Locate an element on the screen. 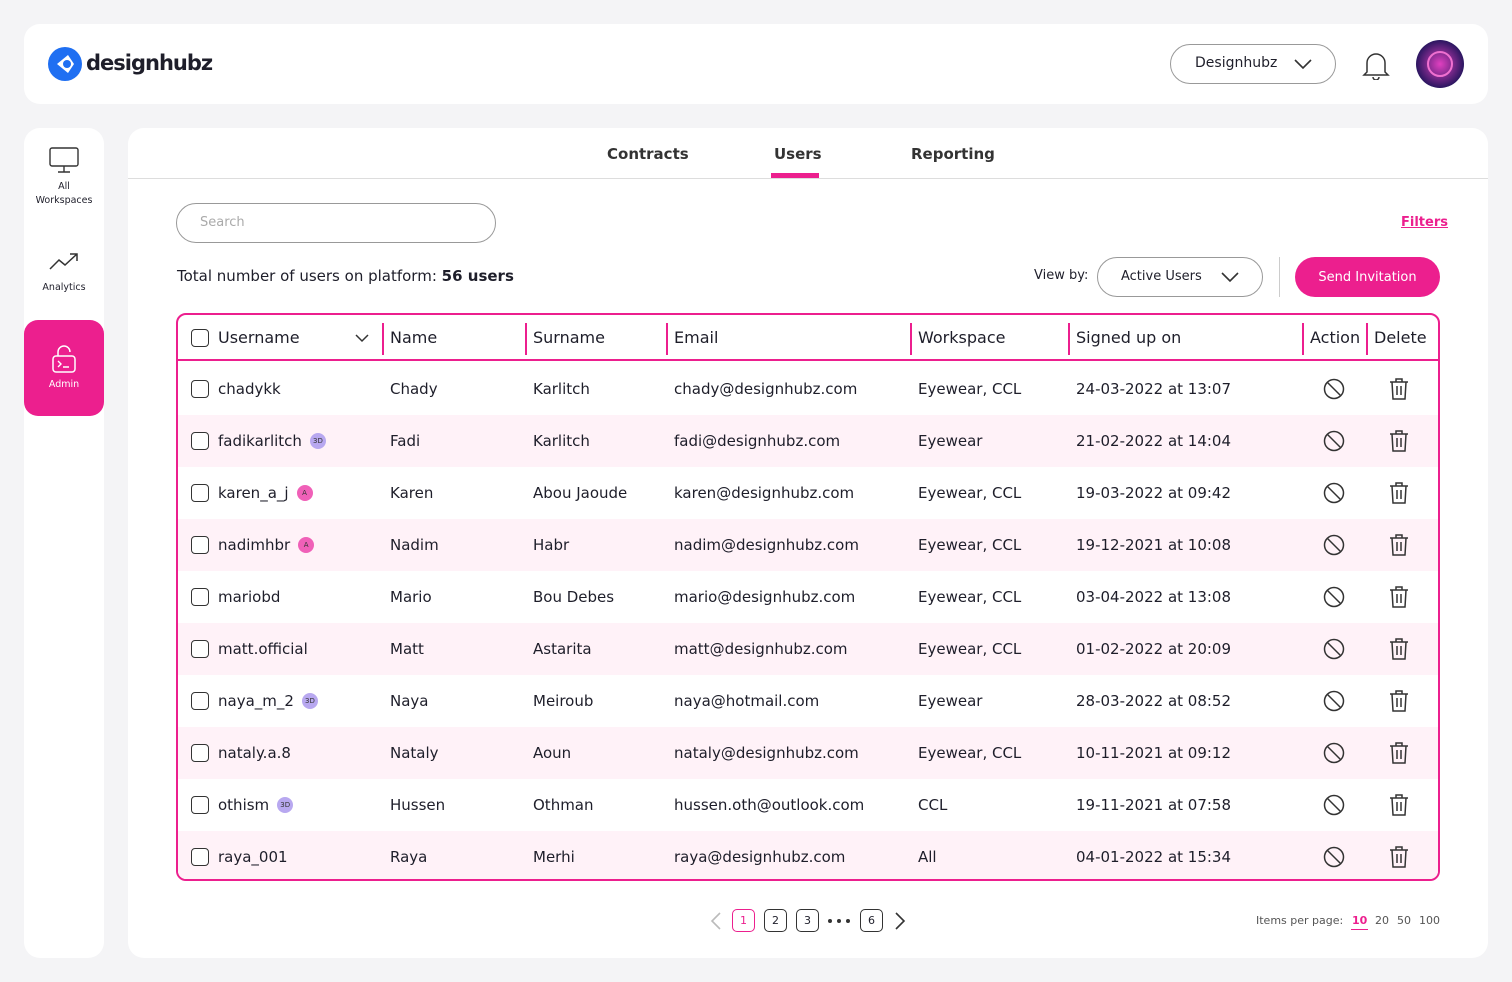 This screenshot has height=982, width=1512. nav-item: All Workspaces is located at coordinates (64, 182).